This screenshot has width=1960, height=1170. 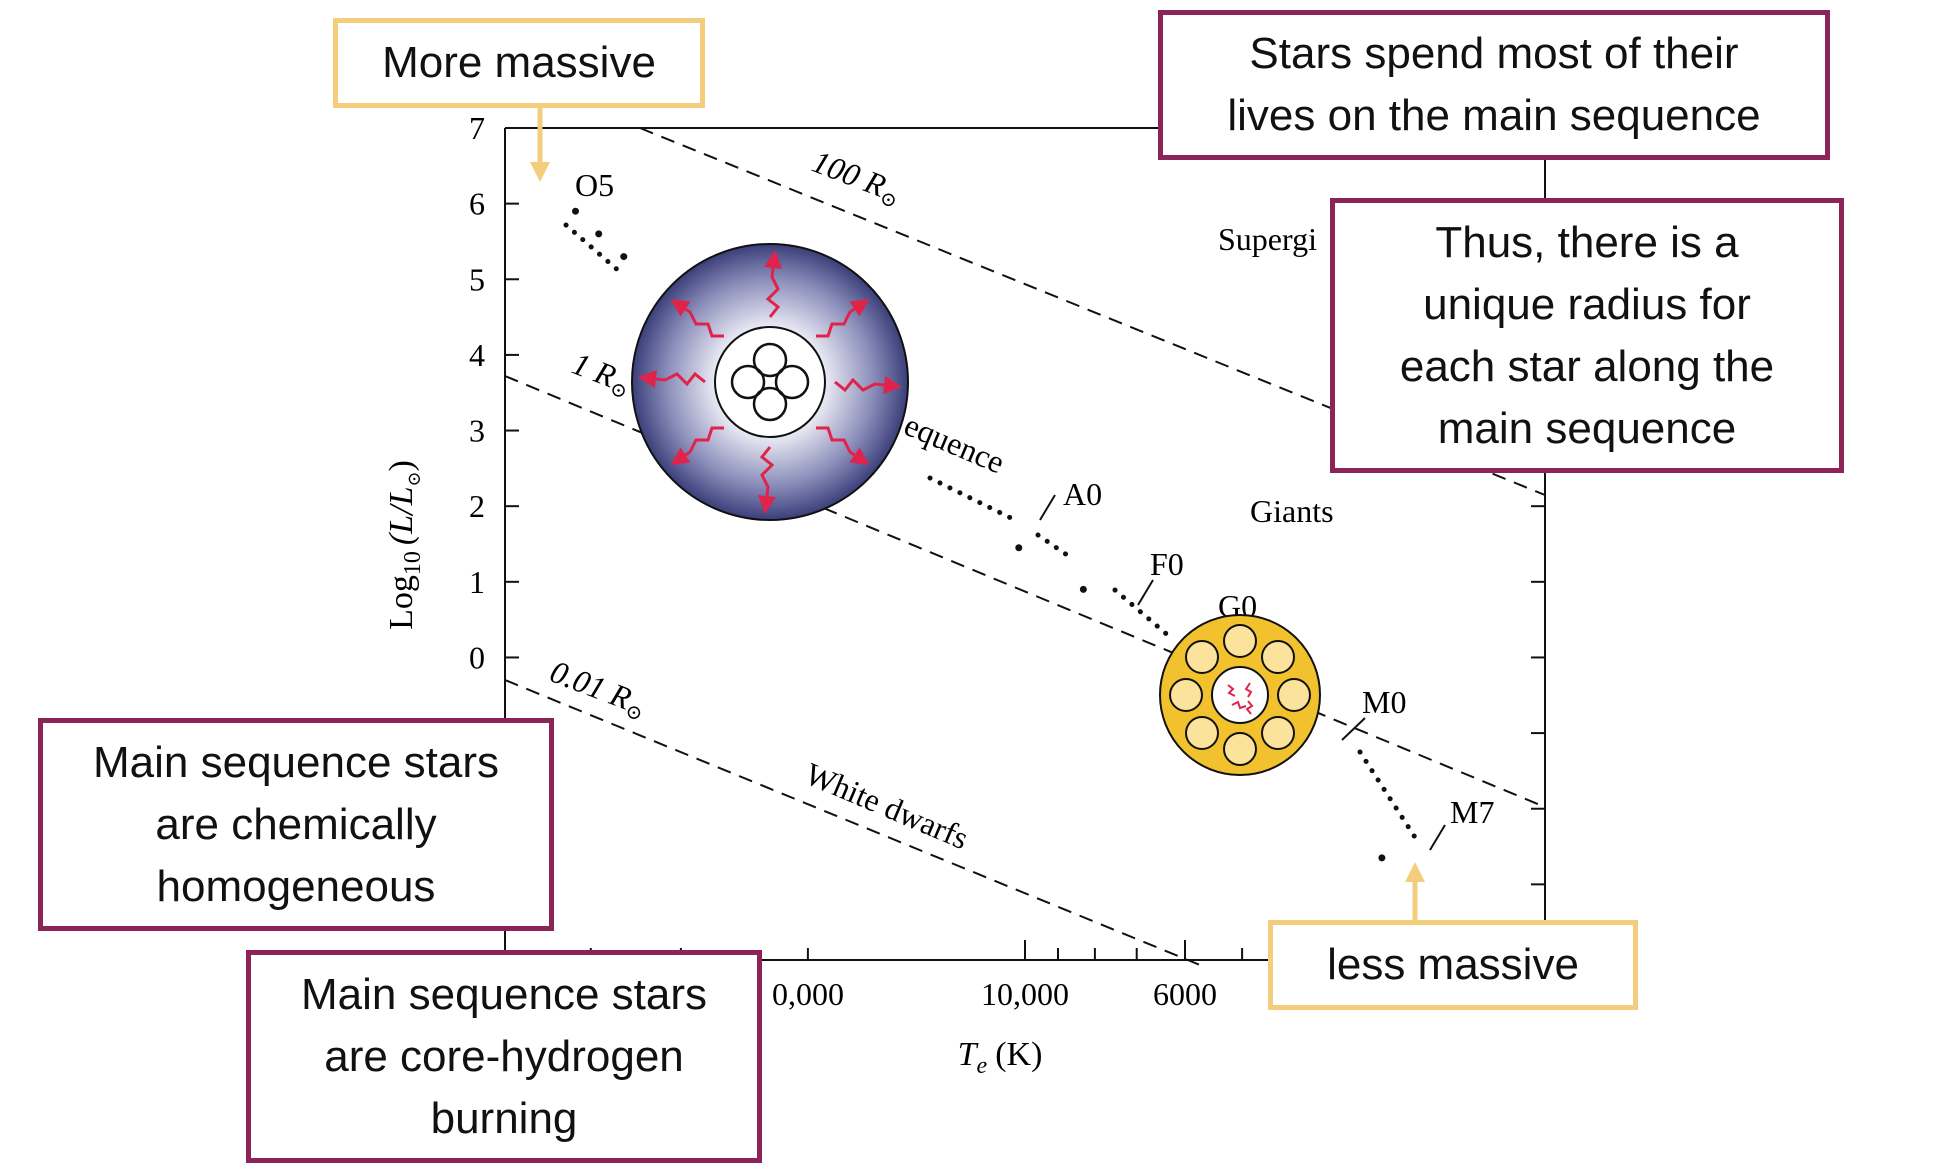 I want to click on svg-text:Log10(L/L⊙): Log10 (L/L⊙), so click(x=404, y=545).